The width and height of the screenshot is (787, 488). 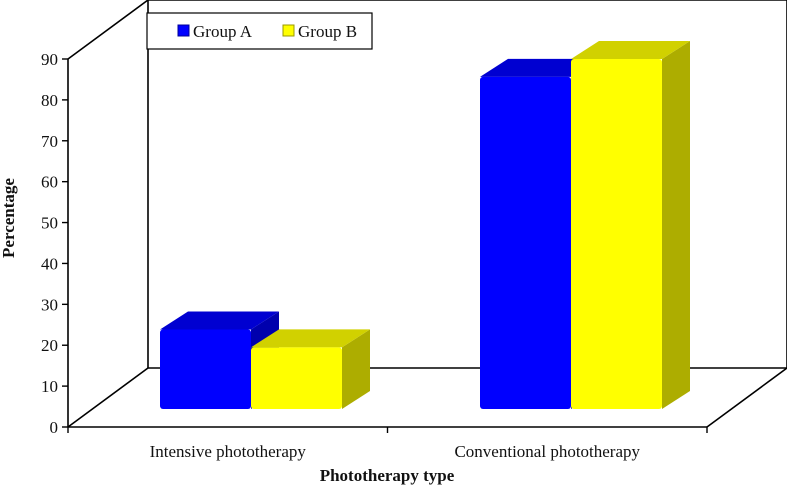 I want to click on legend: Group A Group B, so click(x=259, y=31).